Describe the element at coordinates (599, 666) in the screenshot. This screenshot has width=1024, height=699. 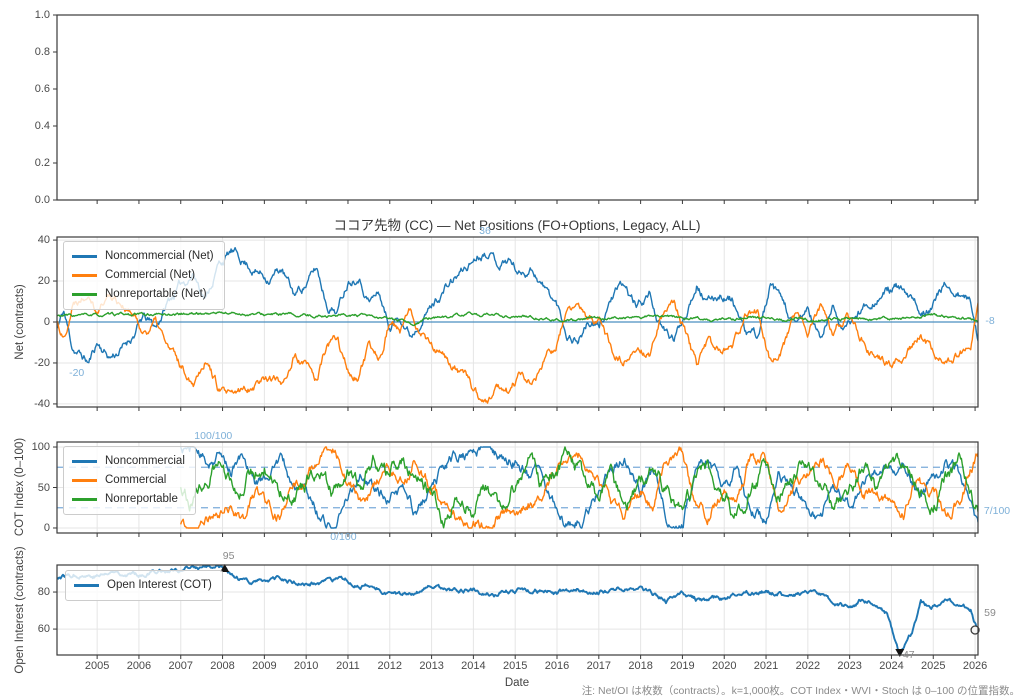
I see `x-tick-label: 2017` at that location.